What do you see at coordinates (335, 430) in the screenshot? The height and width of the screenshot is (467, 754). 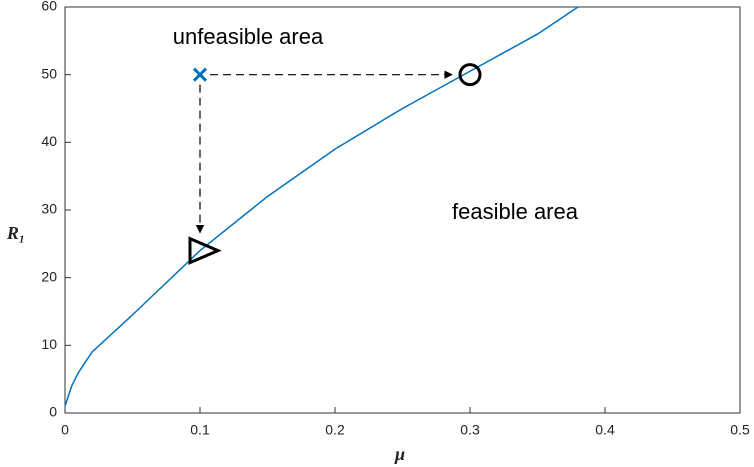 I see `x-tick-label: 0.2` at bounding box center [335, 430].